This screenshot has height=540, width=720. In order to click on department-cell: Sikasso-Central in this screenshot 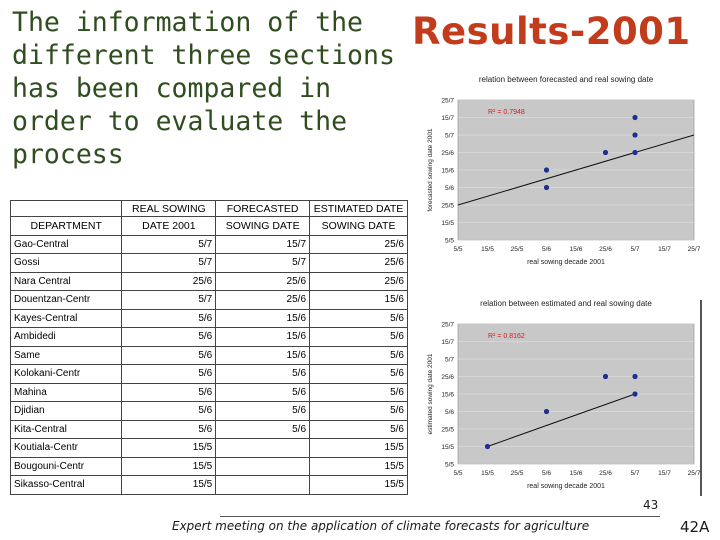, I will do `click(66, 485)`.